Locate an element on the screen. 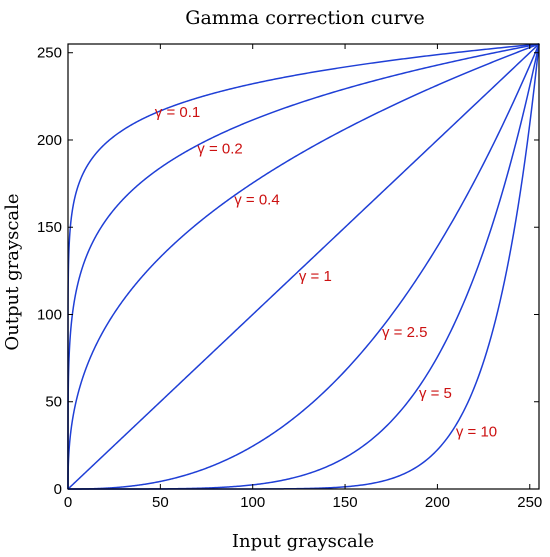 The image size is (550, 557). y-tick-label: 250 is located at coordinates (49, 53).